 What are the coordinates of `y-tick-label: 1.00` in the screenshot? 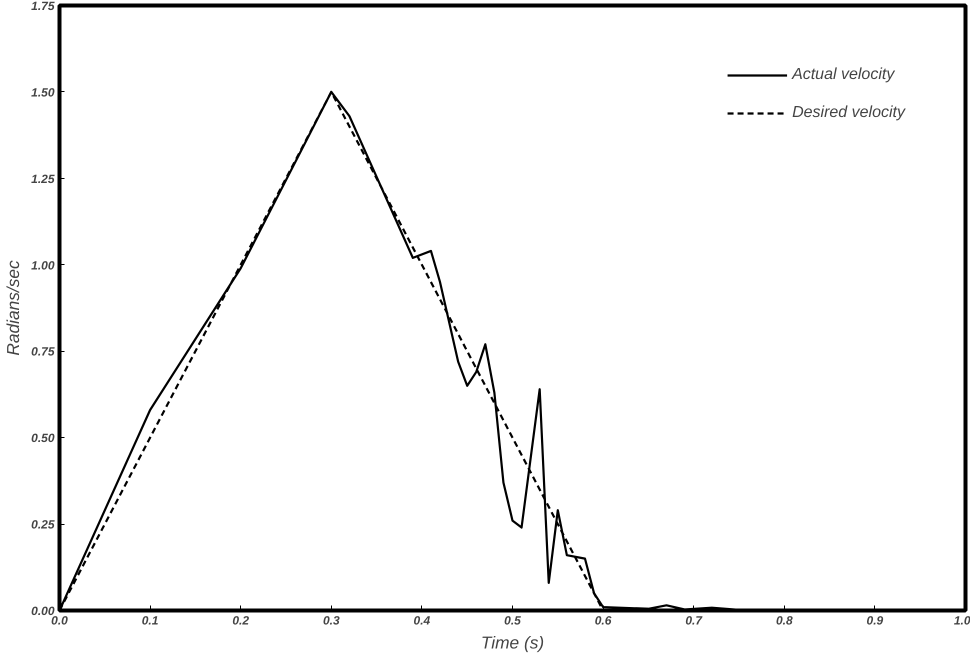 It's located at (43, 265).